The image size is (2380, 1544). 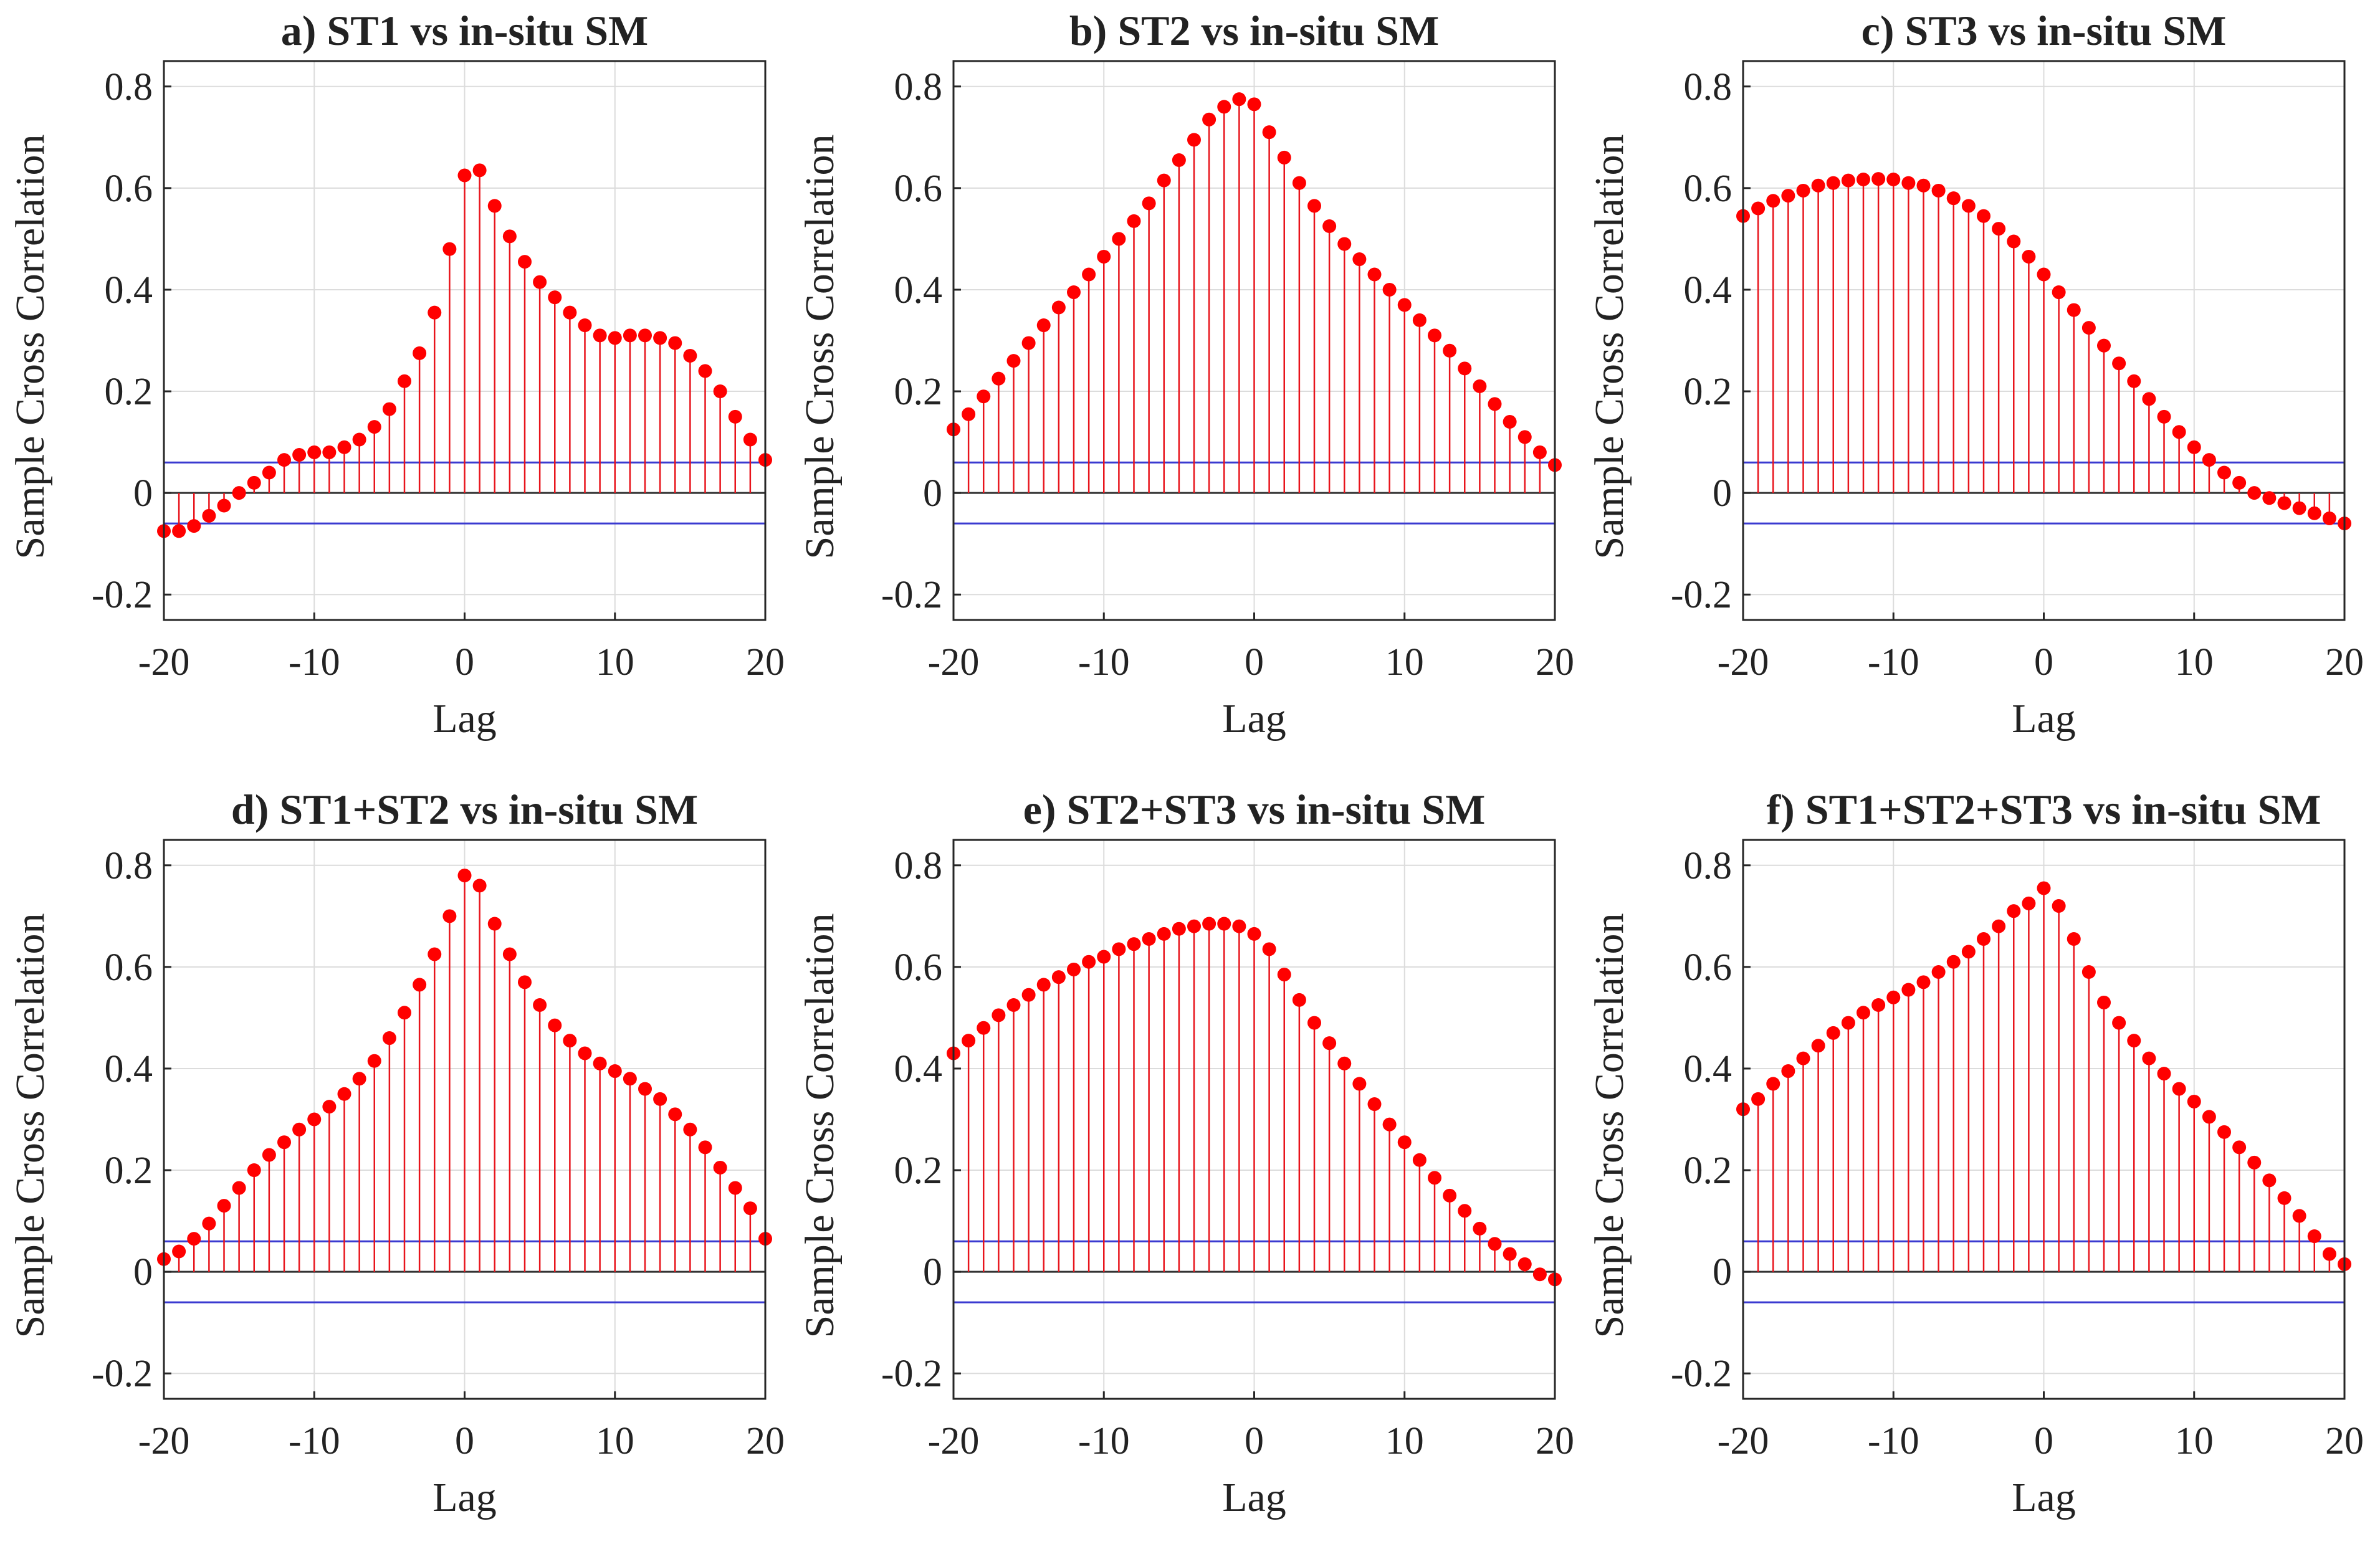 What do you see at coordinates (918, 967) in the screenshot?
I see `y-tick-label: 0.6` at bounding box center [918, 967].